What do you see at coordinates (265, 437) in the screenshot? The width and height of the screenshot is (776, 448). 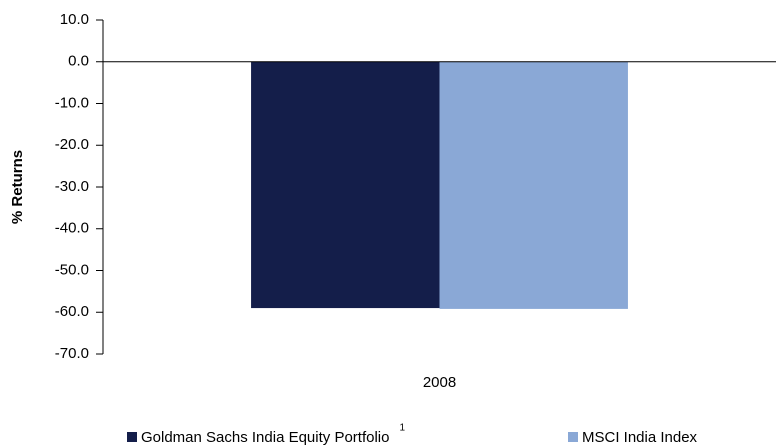 I see `legend-label: Goldman Sachs India Equity Portfolio` at bounding box center [265, 437].